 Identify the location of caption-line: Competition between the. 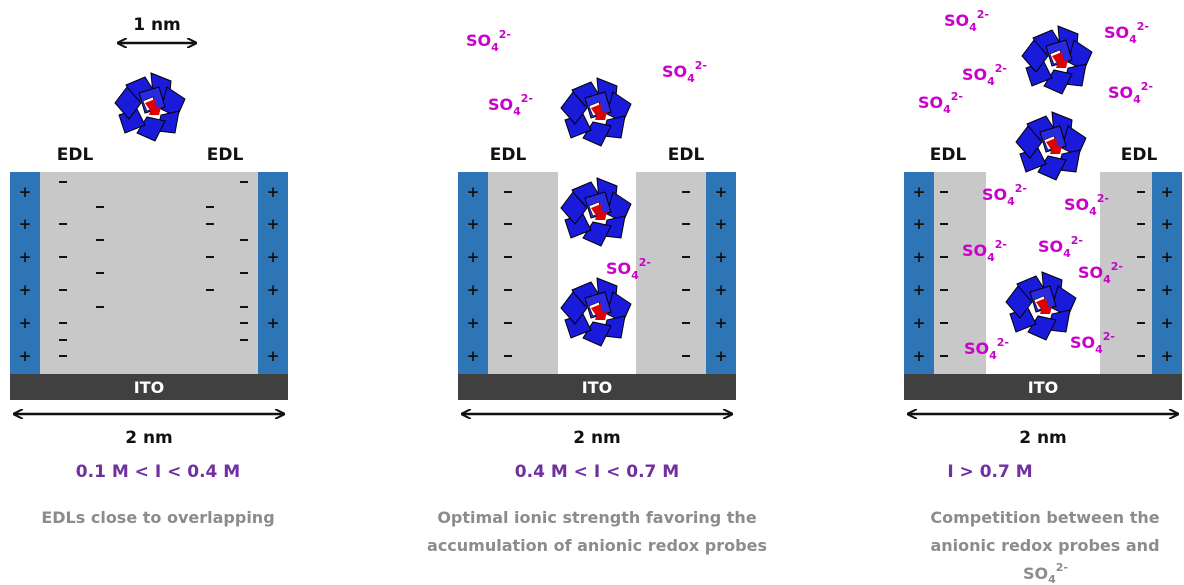
(1044, 517).